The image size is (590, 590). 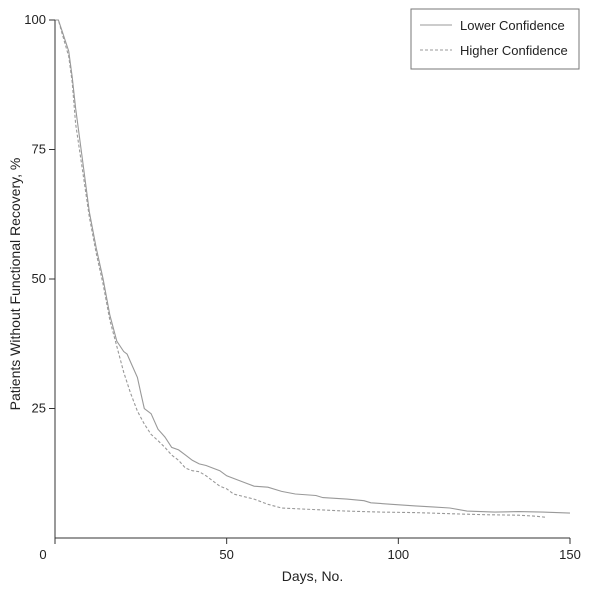 I want to click on x-tick-label-50: 50, so click(x=226, y=554).